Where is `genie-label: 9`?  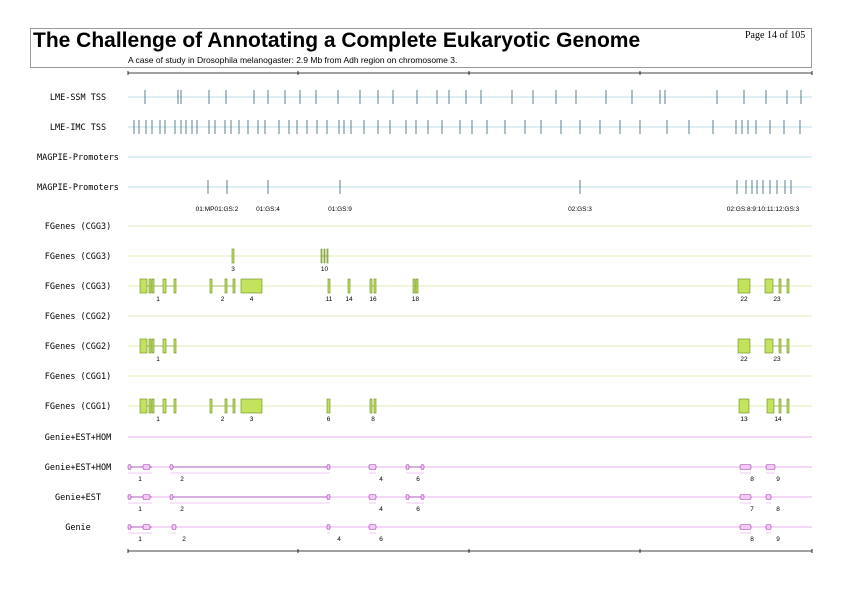 genie-label: 9 is located at coordinates (778, 539).